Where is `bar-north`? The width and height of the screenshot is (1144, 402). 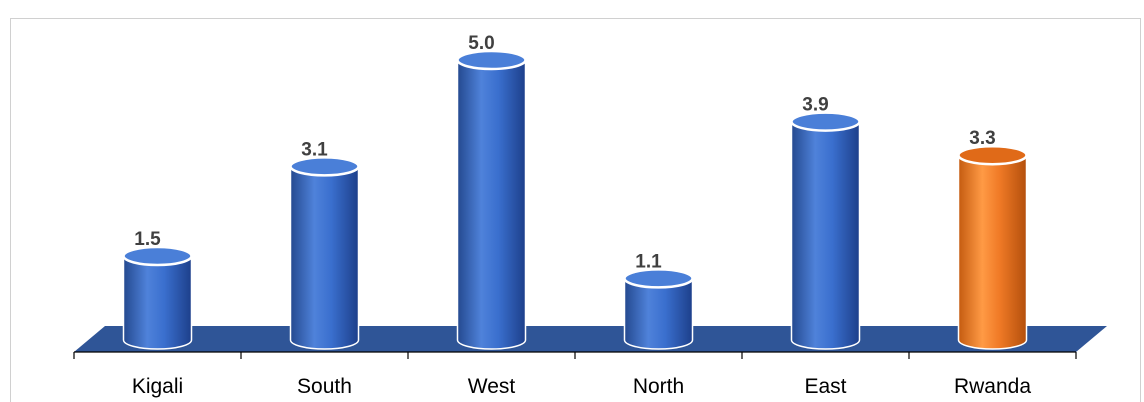
bar-north is located at coordinates (658, 309).